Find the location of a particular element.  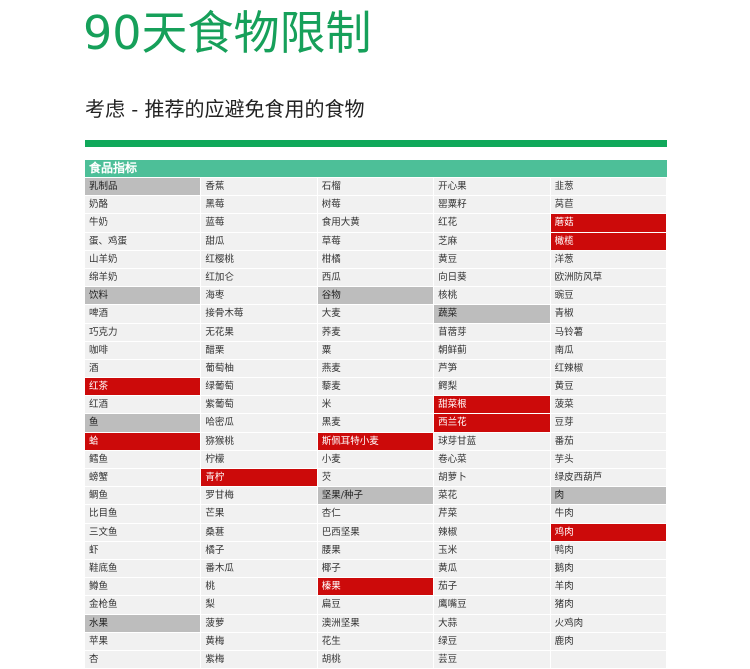

food-cell: 芒果 is located at coordinates (259, 514).